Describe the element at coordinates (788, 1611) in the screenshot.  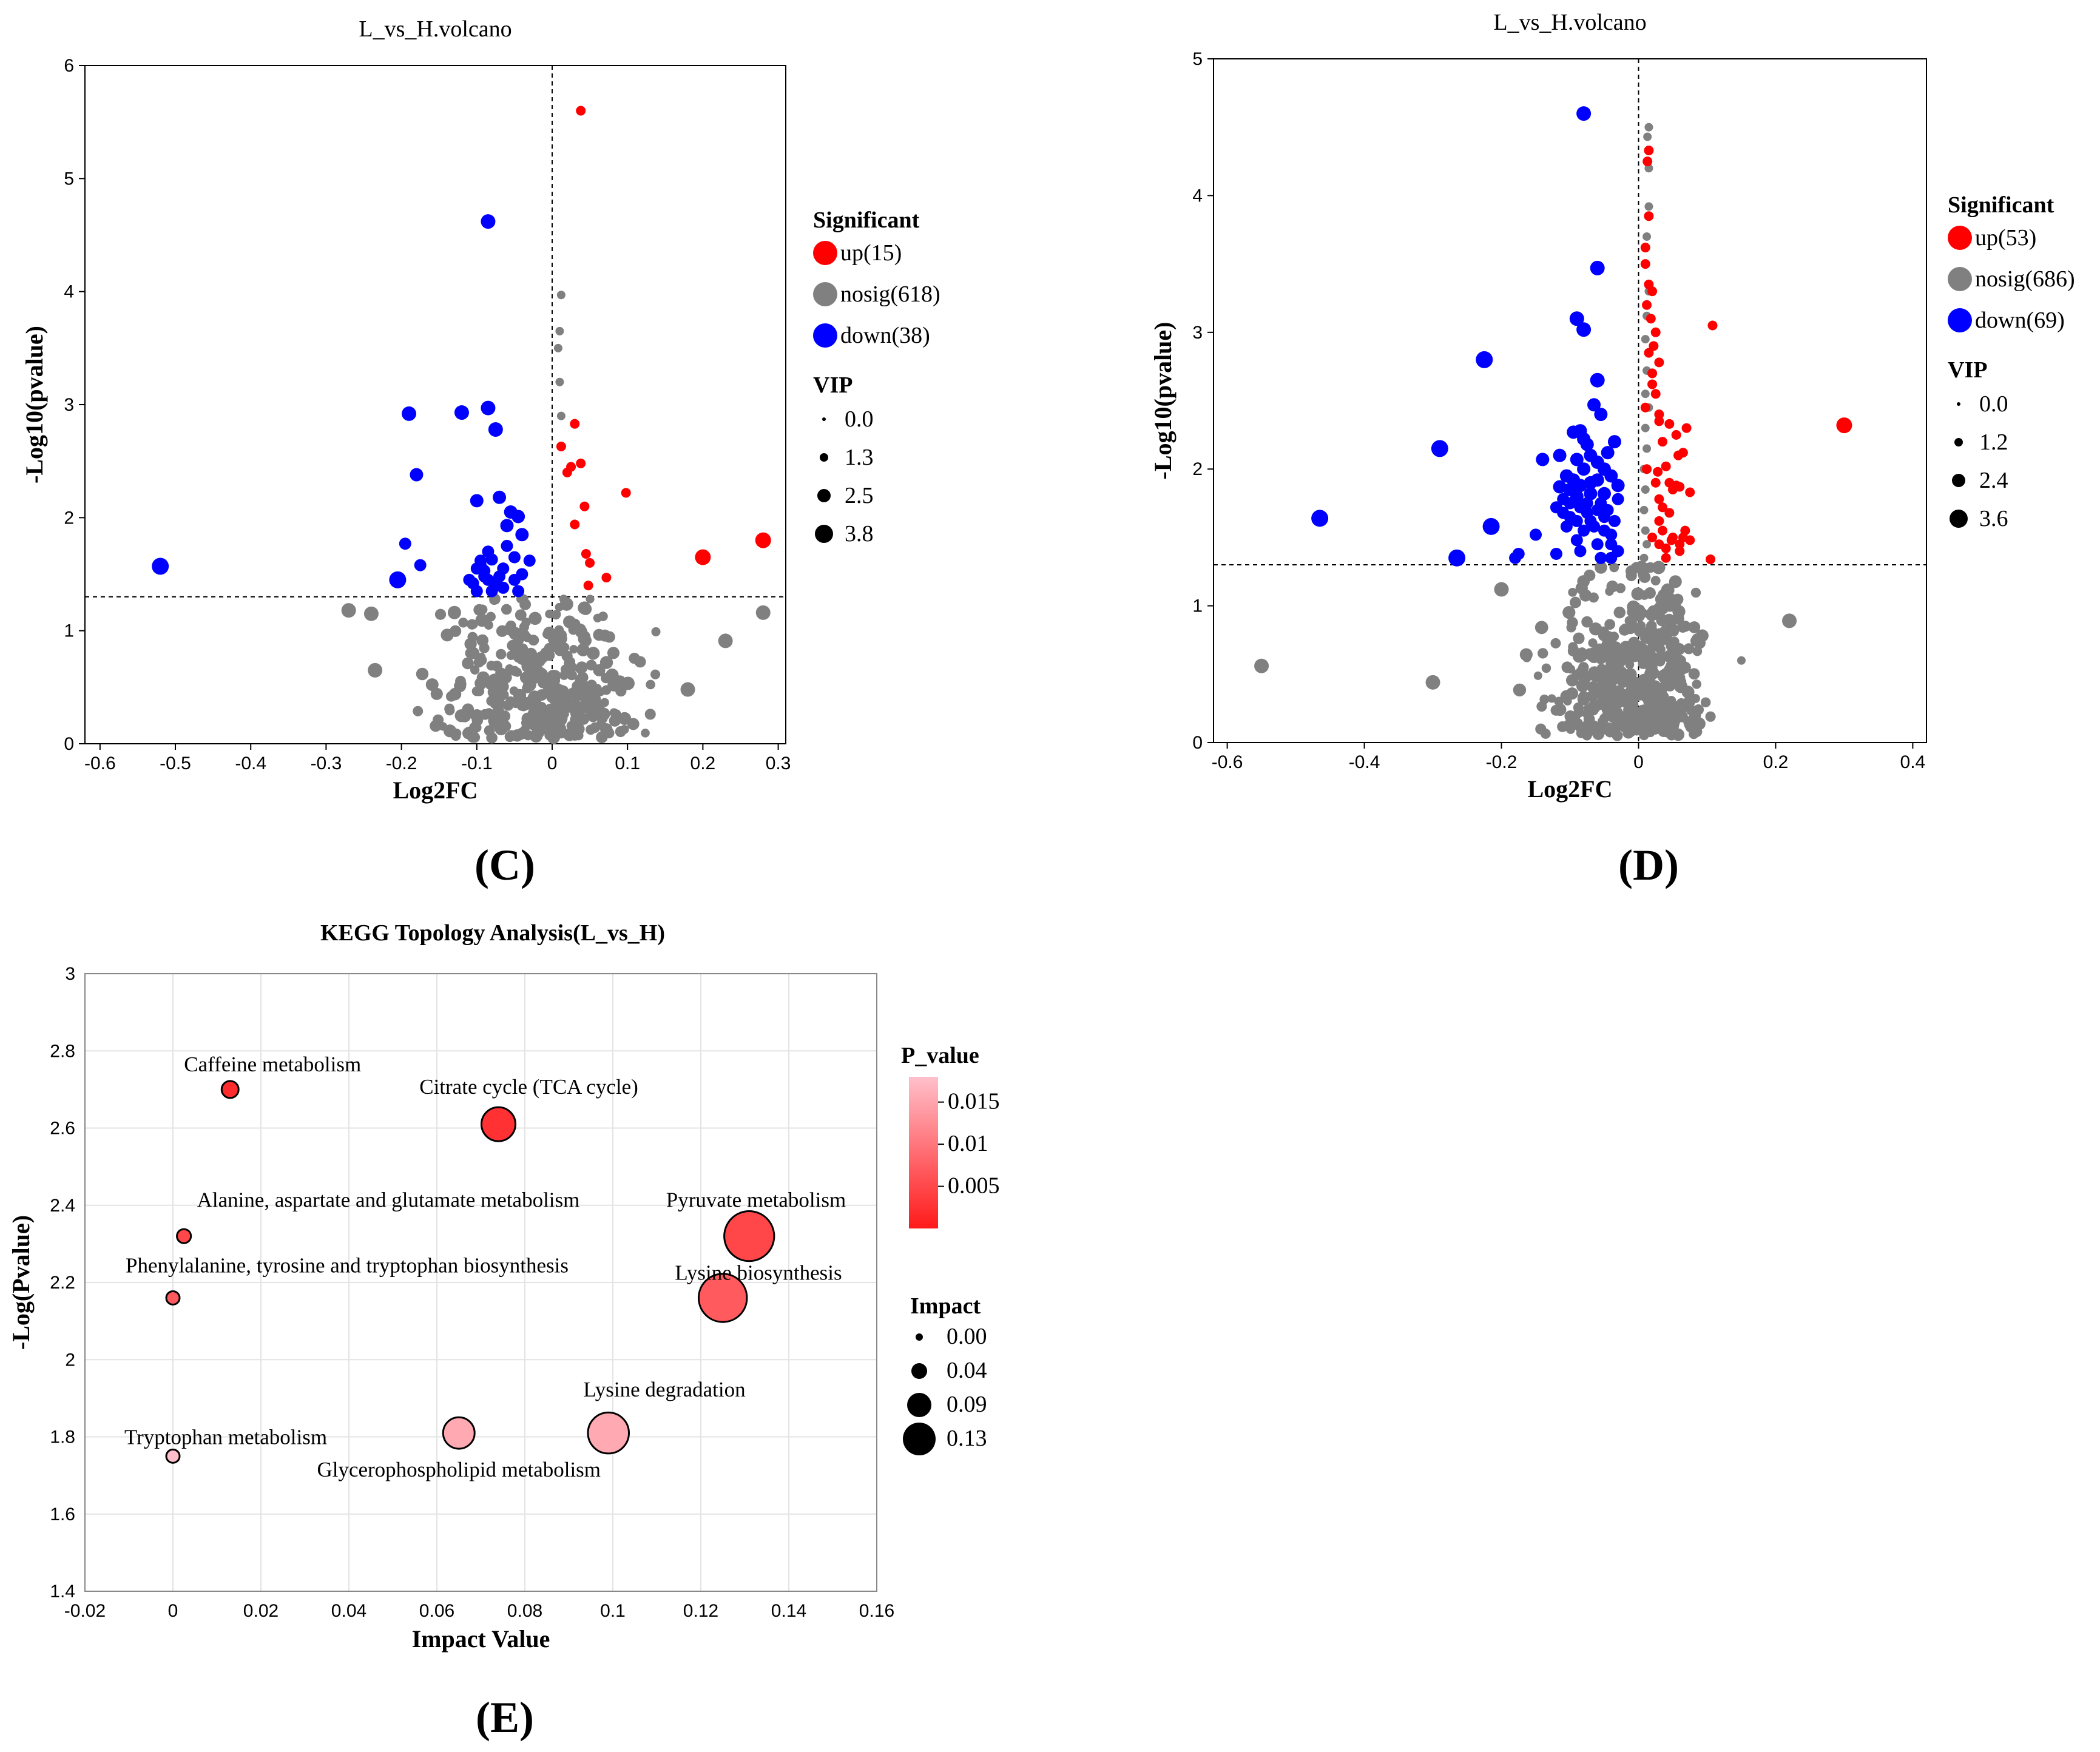
I see `x-tick-label: 0.14` at that location.